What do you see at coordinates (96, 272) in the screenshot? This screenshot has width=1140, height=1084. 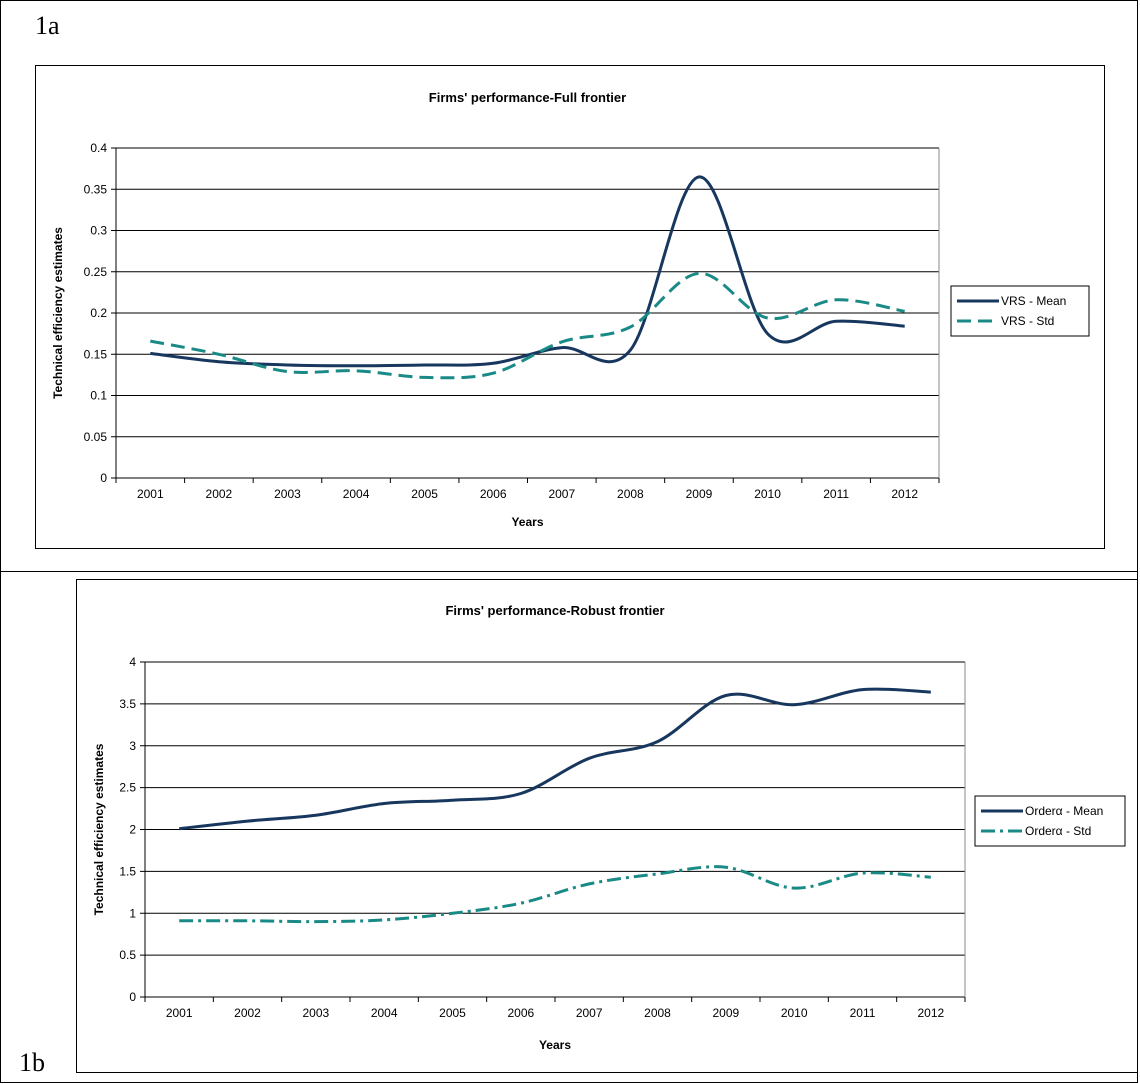 I see `y-tick-label-1a: 0.25` at bounding box center [96, 272].